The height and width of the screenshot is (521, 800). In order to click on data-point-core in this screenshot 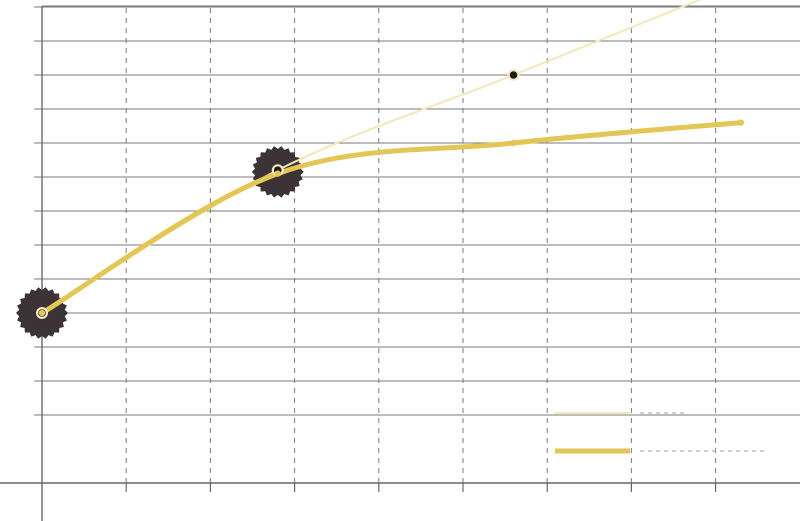, I will do `click(513, 75)`.